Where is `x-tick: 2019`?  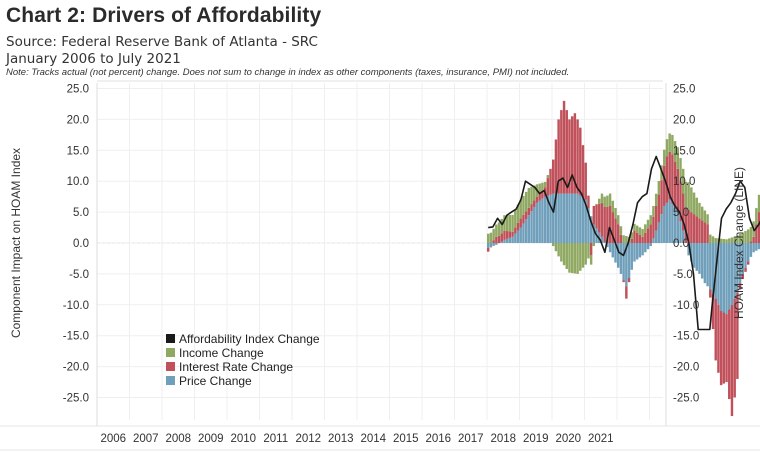 x-tick: 2019 is located at coordinates (536, 439).